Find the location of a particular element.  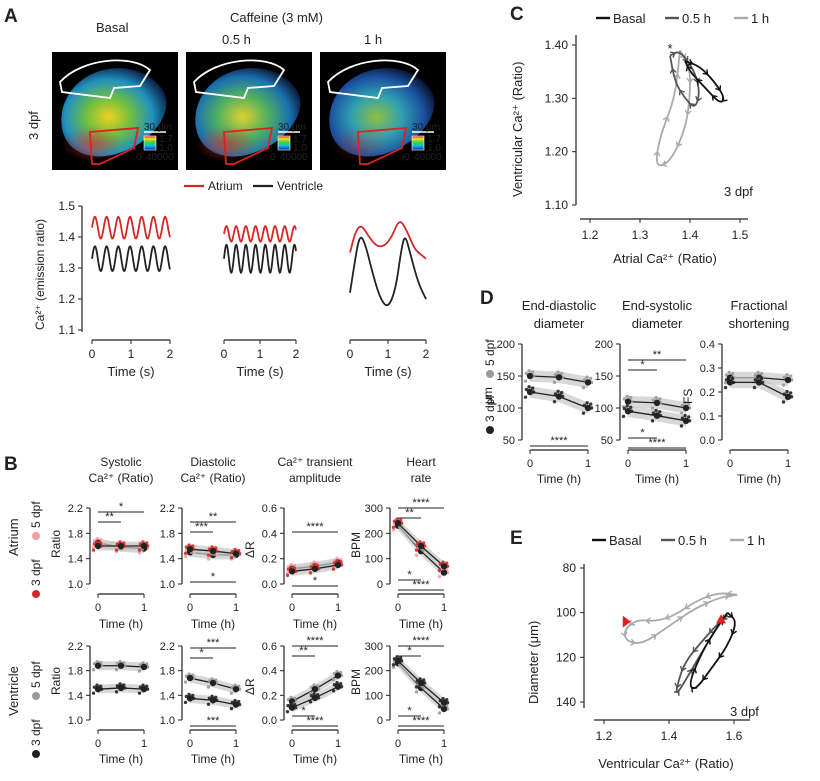

b-col-title-2-1: Ca²⁺ transient is located at coordinates (315, 462).